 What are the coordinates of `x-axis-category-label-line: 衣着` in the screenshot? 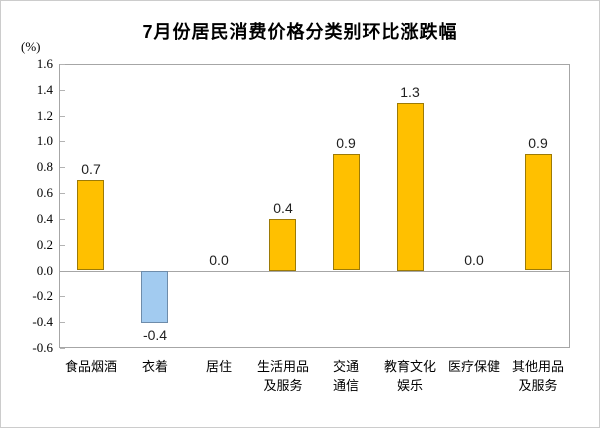 It's located at (154, 366).